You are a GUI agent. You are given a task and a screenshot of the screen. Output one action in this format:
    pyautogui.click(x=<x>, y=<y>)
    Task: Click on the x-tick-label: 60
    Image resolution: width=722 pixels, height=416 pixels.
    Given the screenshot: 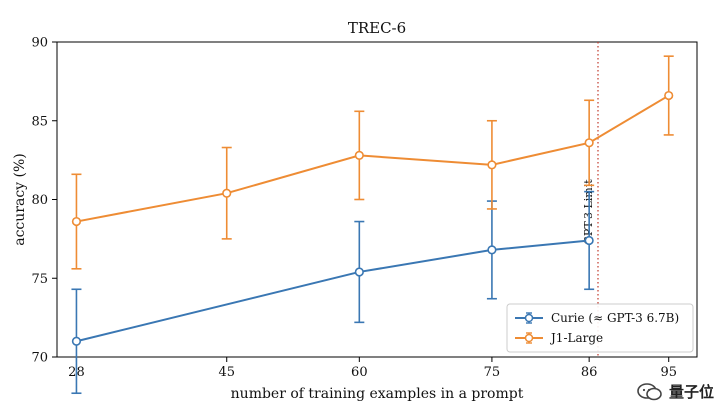 What is the action you would take?
    pyautogui.click(x=359, y=372)
    